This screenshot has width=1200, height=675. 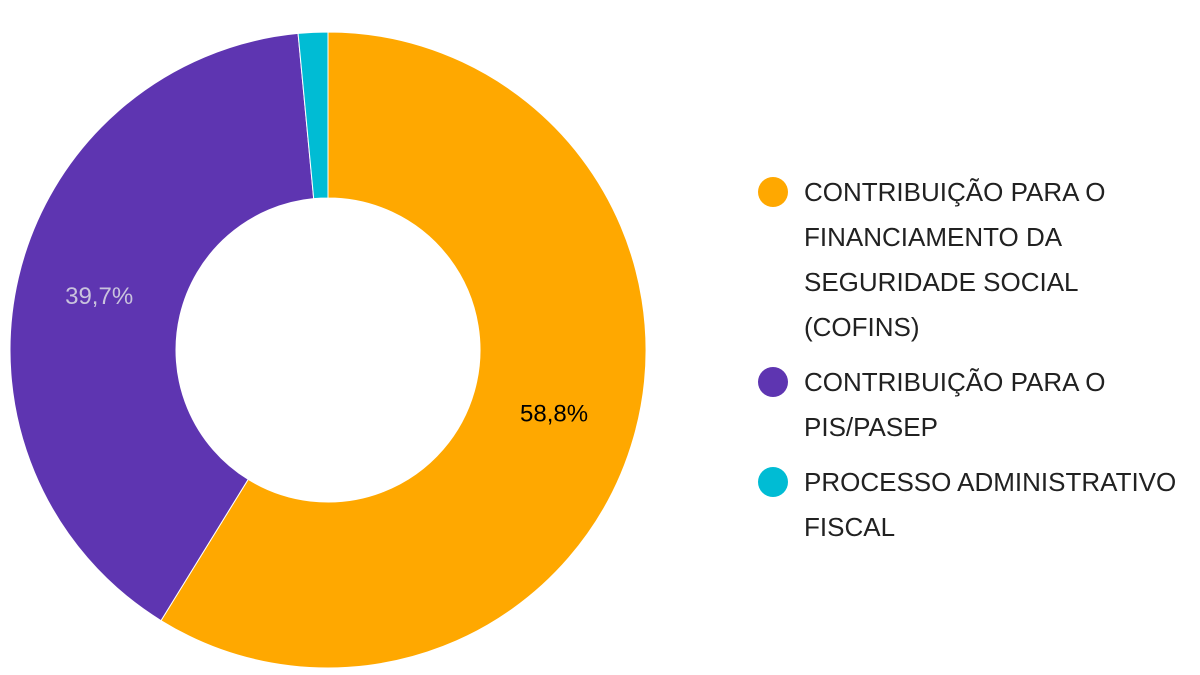 What do you see at coordinates (773, 482) in the screenshot?
I see `legend-swatch-processo-administrativo-fiscal` at bounding box center [773, 482].